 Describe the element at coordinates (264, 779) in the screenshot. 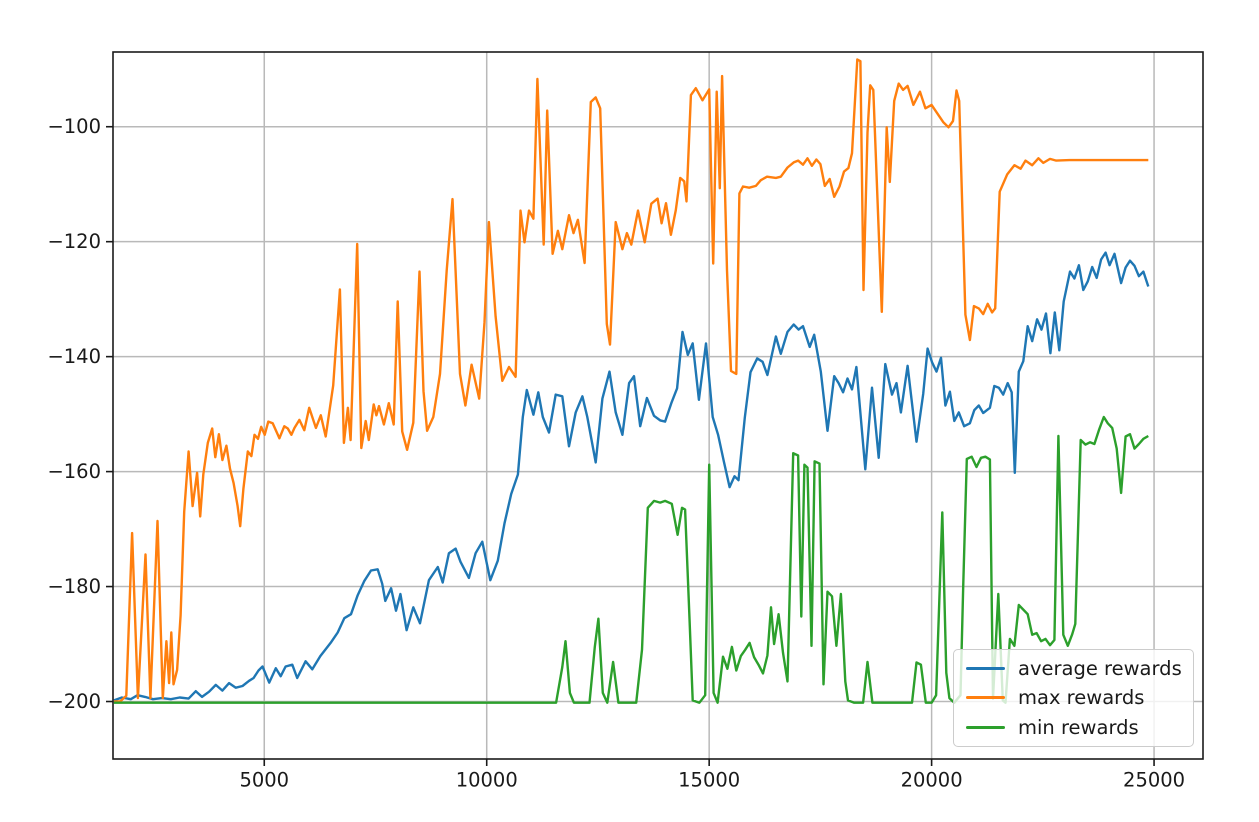

I see `x-tick-label-5000: 5000` at that location.